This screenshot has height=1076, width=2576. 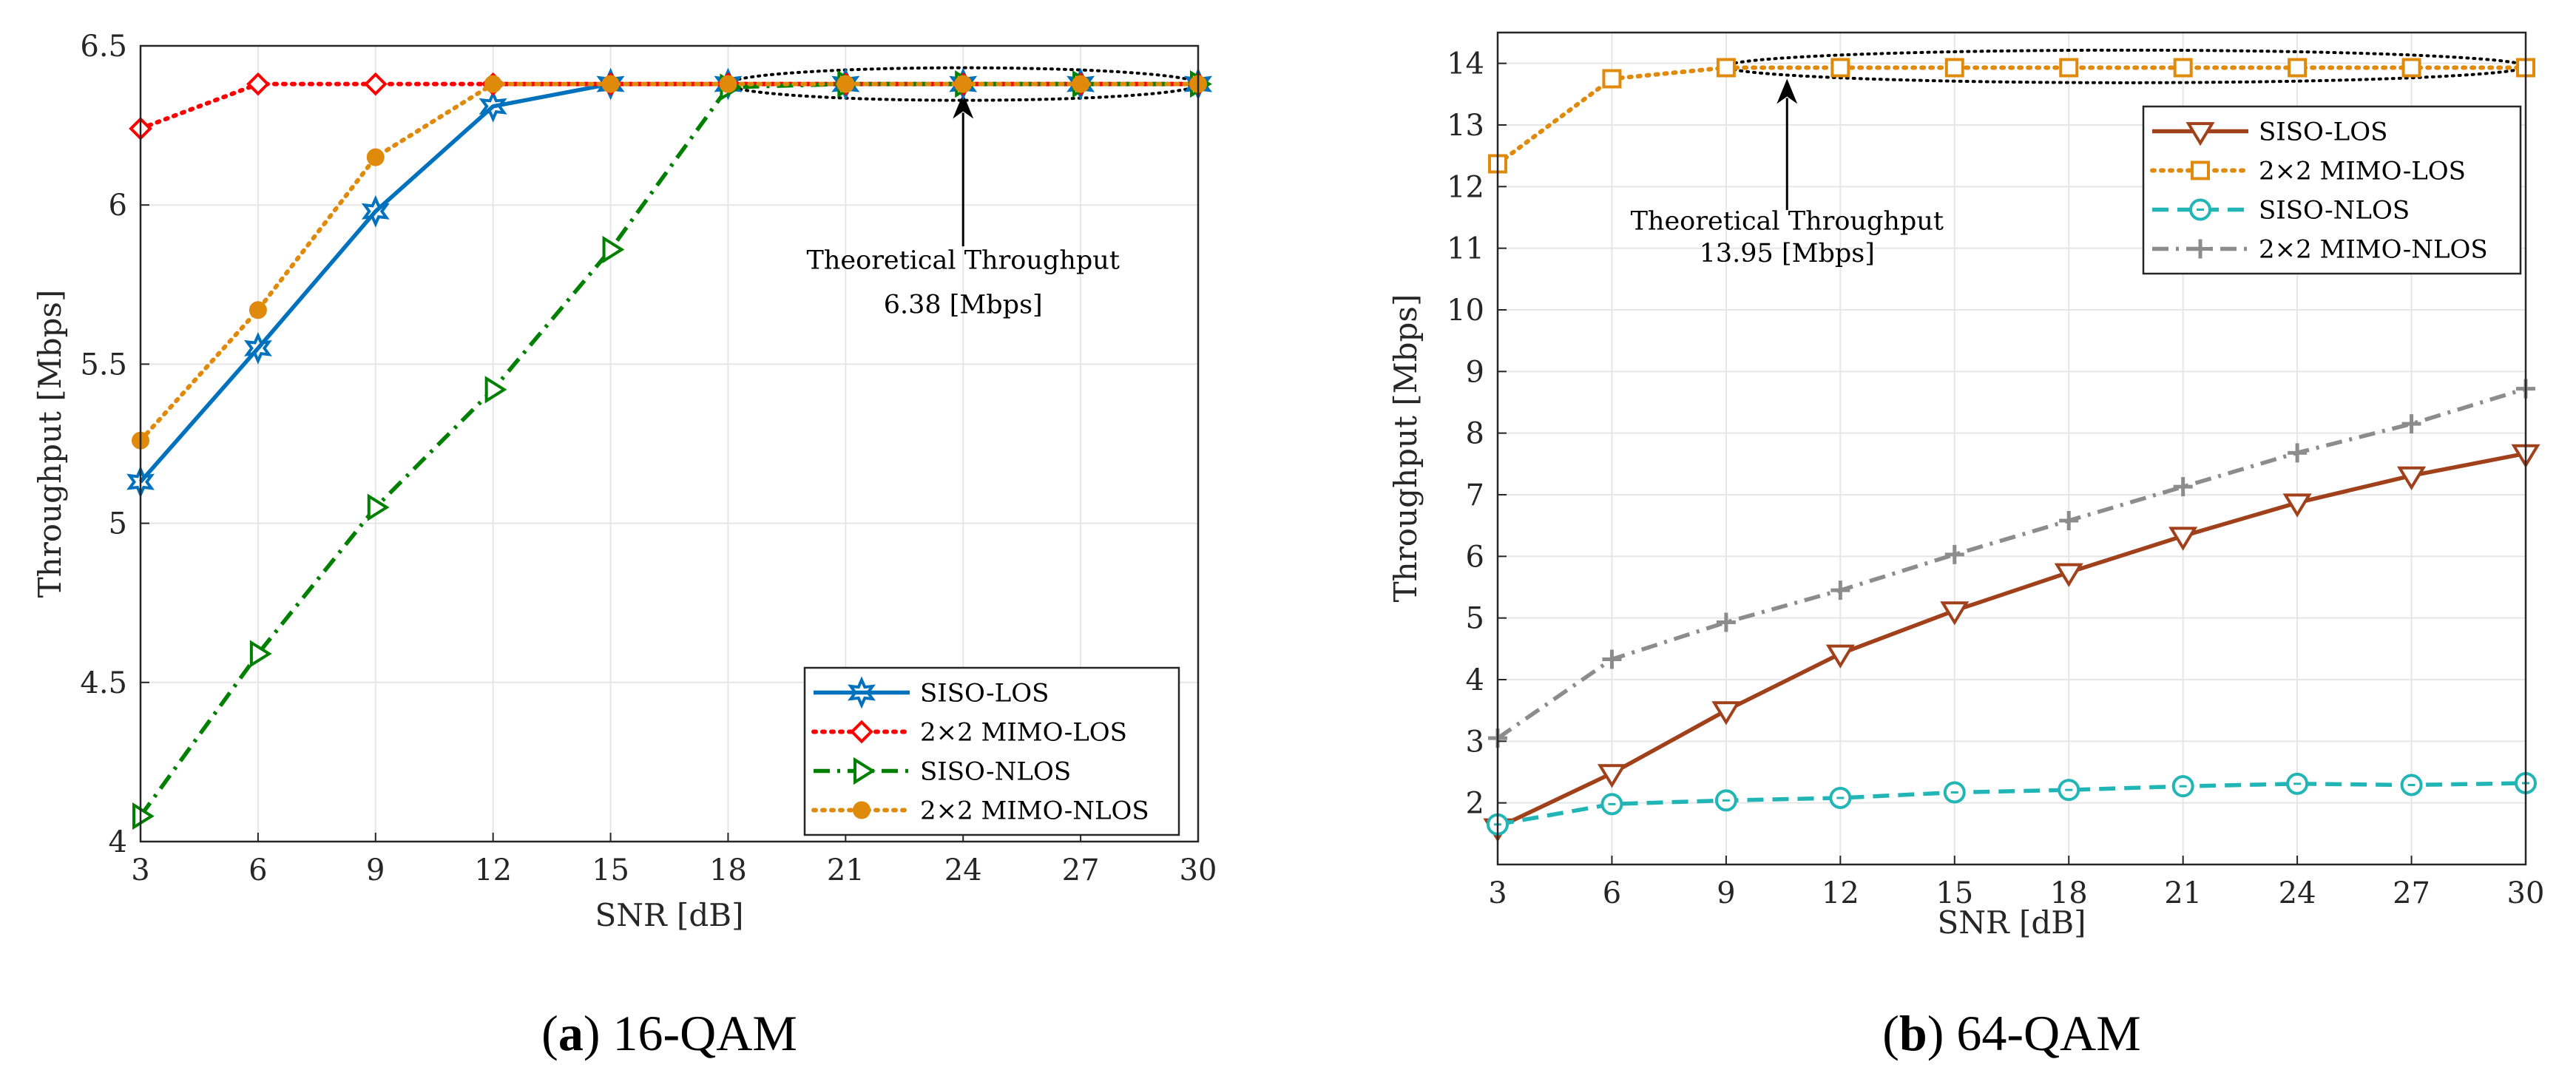 What do you see at coordinates (698, 1033) in the screenshot?
I see `caption-a-text: 16-QAM` at bounding box center [698, 1033].